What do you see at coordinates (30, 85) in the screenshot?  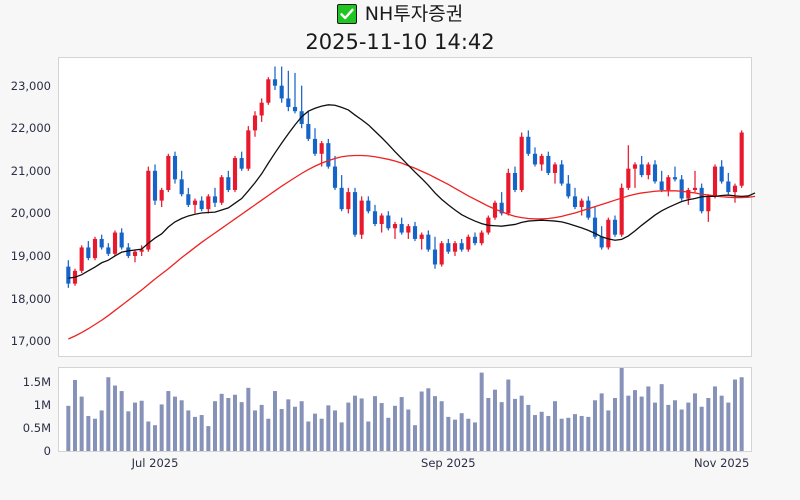 I see `price-y-tick: 23,000` at bounding box center [30, 85].